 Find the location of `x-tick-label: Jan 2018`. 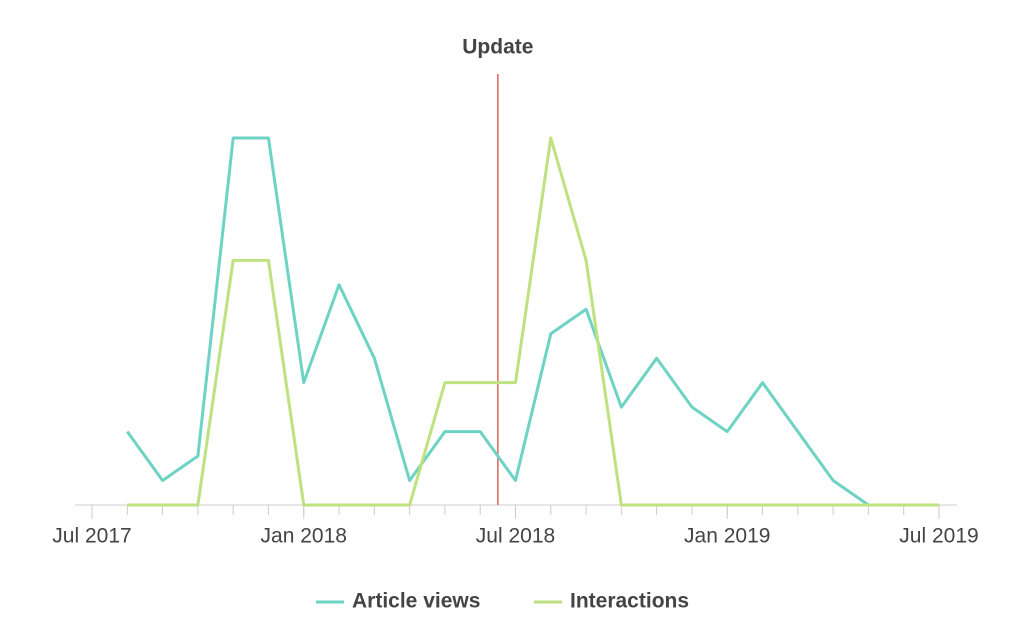

x-tick-label: Jan 2018 is located at coordinates (304, 536).